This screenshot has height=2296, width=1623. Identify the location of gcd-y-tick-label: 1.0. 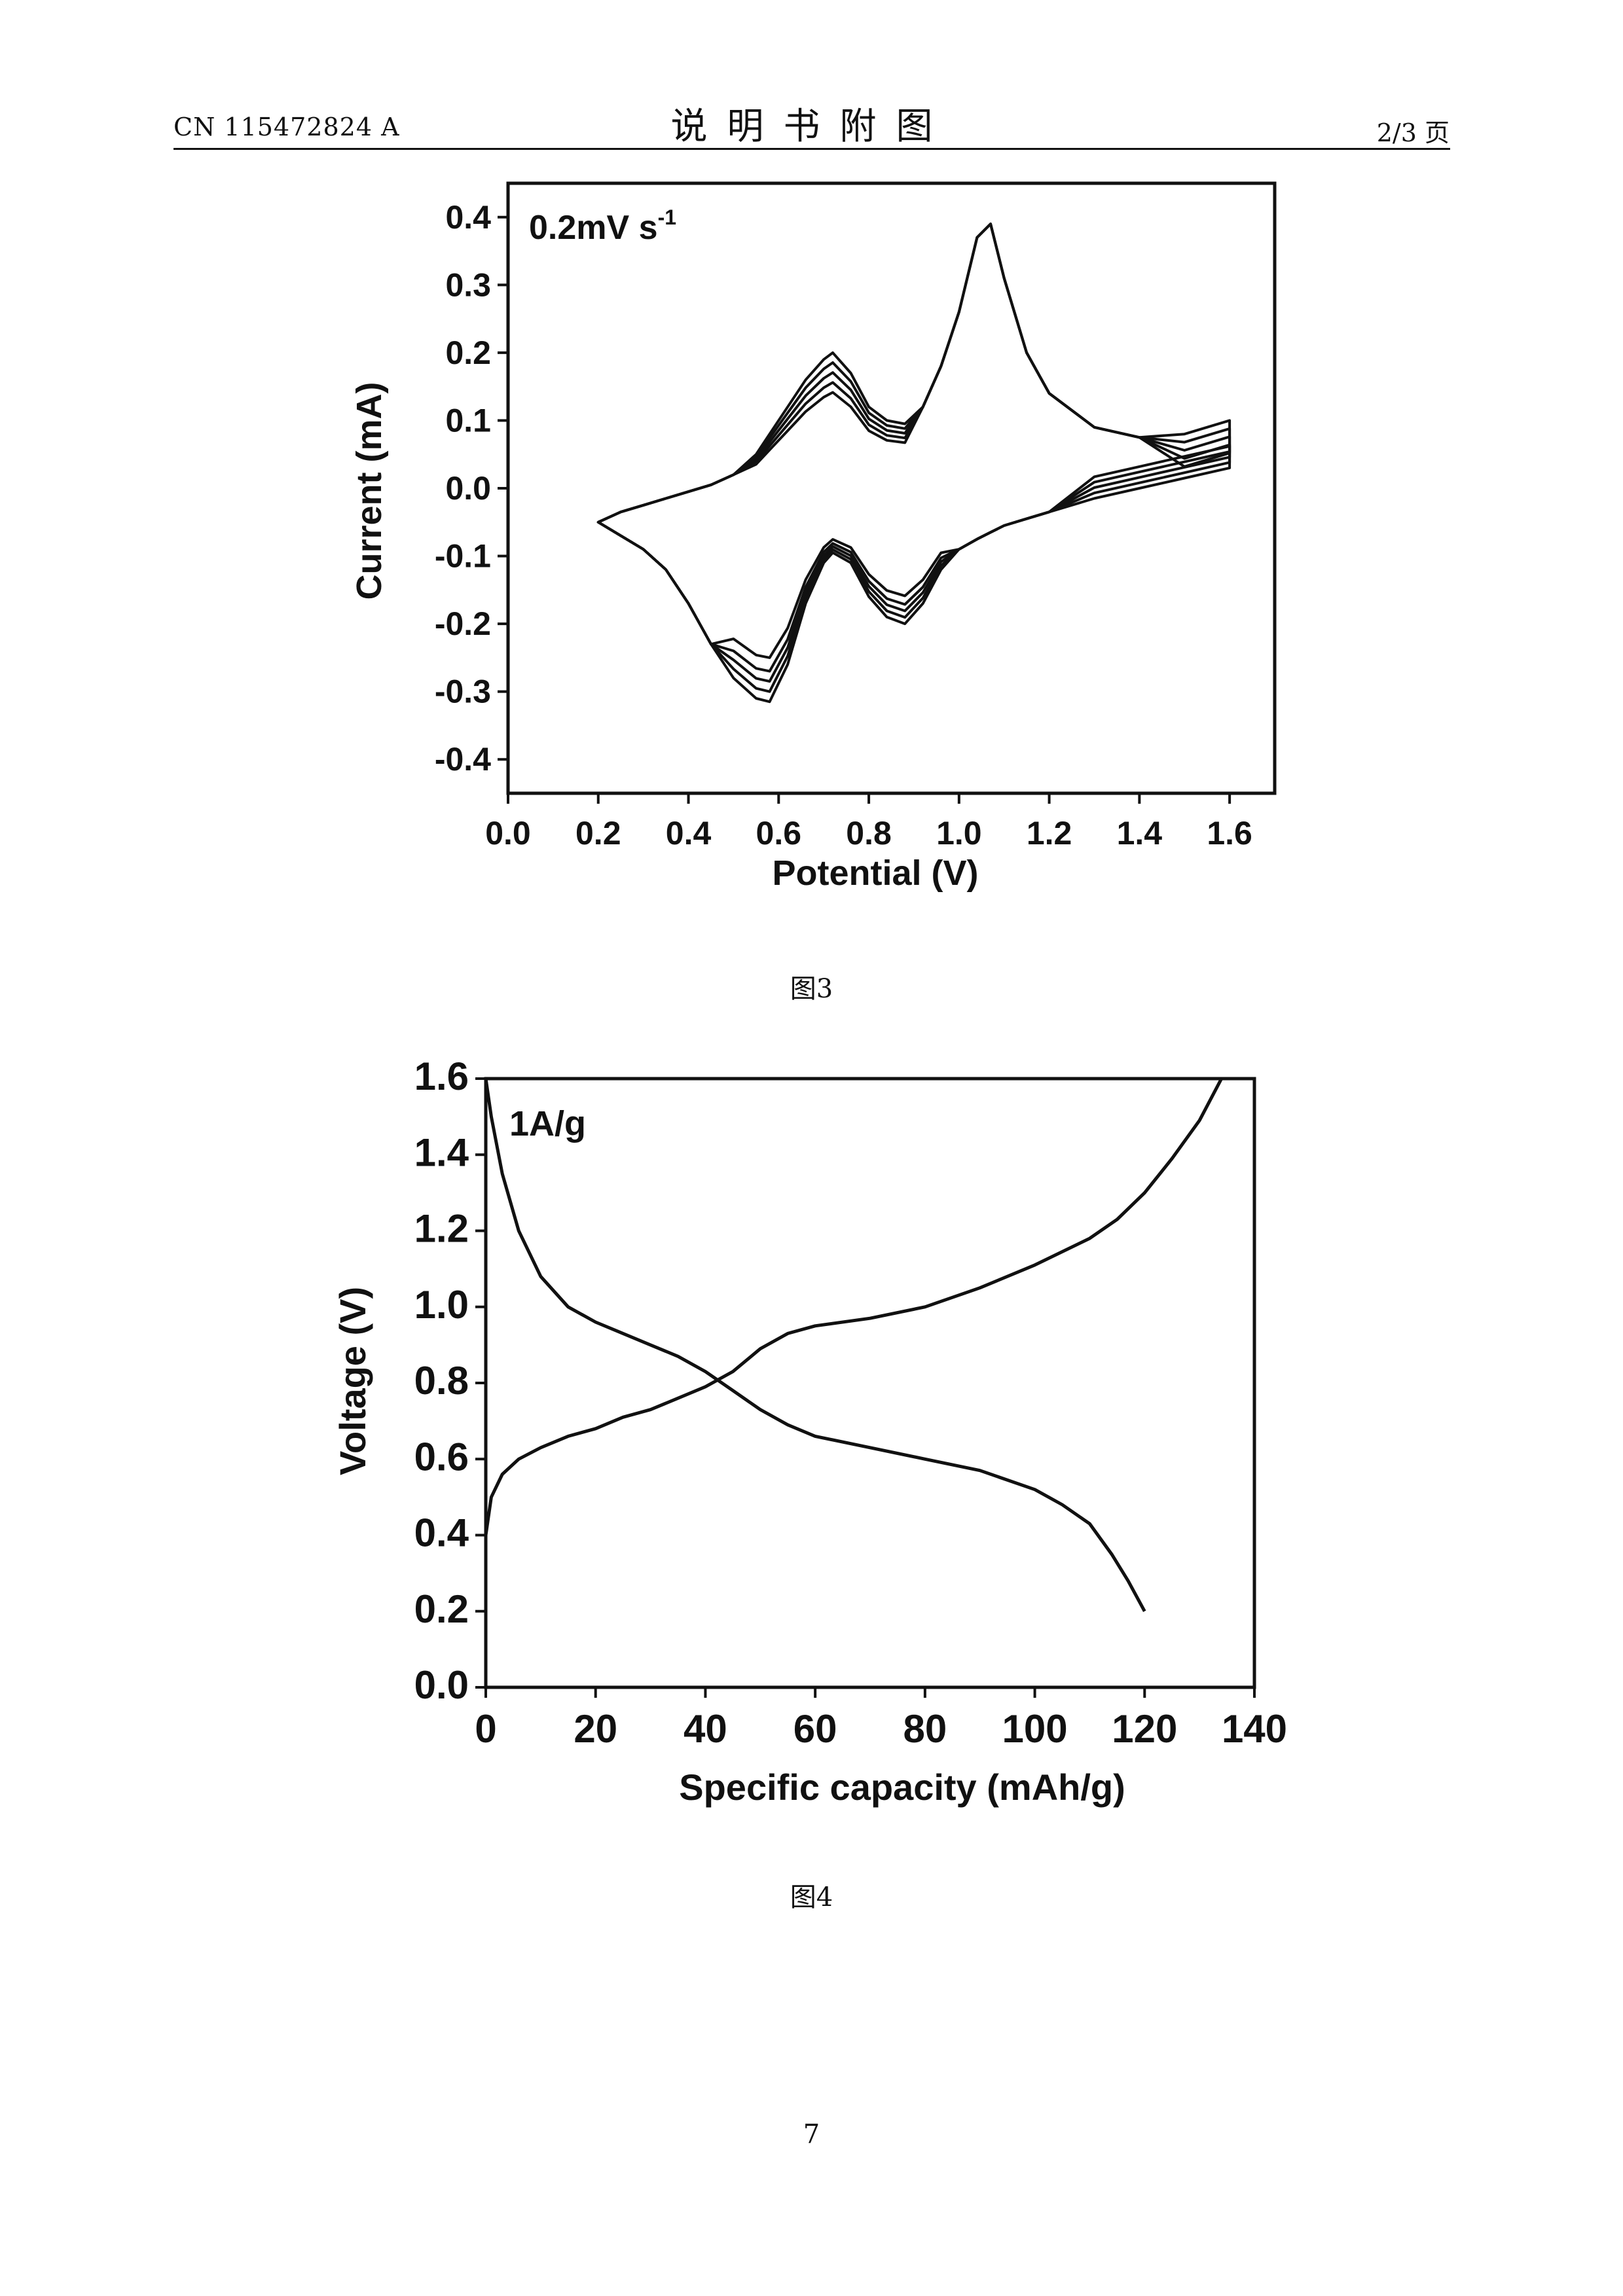
(441, 1305).